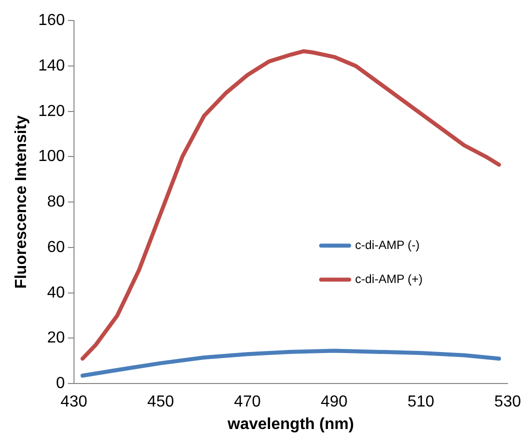 Image resolution: width=532 pixels, height=442 pixels. What do you see at coordinates (56, 293) in the screenshot?
I see `y-tick-label: 40` at bounding box center [56, 293].